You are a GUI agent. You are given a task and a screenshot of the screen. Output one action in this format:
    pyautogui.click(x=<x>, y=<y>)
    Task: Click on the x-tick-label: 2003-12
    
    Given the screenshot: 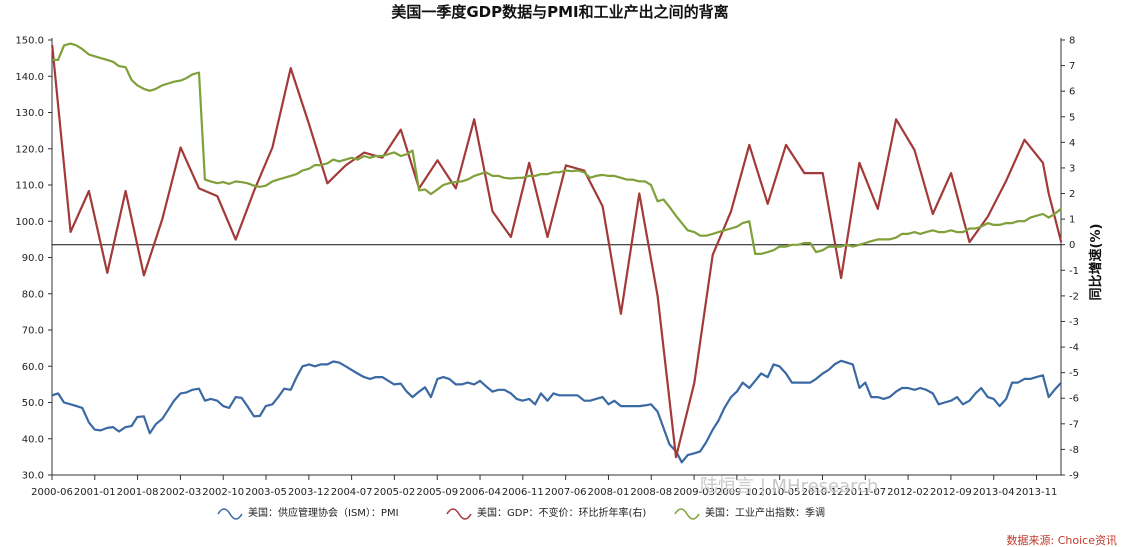 What is the action you would take?
    pyautogui.click(x=309, y=492)
    